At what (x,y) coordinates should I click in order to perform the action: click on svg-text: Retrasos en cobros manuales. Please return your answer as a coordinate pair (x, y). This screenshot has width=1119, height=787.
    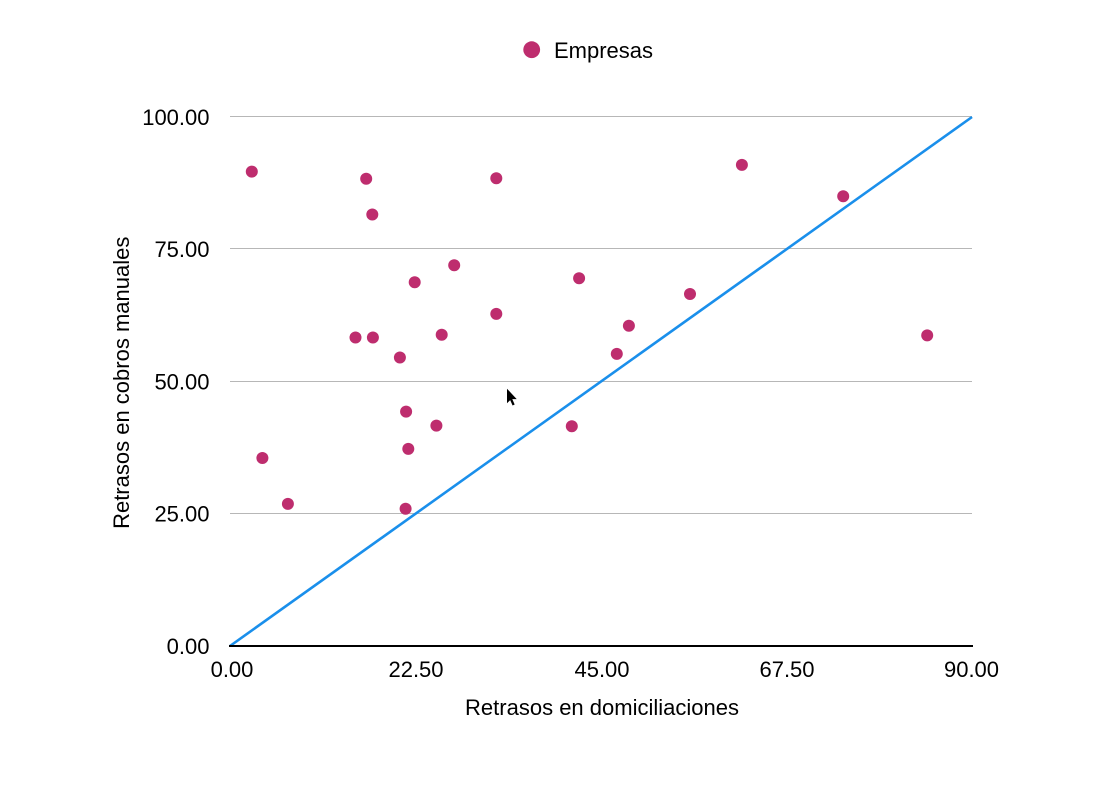
    Looking at the image, I should click on (121, 383).